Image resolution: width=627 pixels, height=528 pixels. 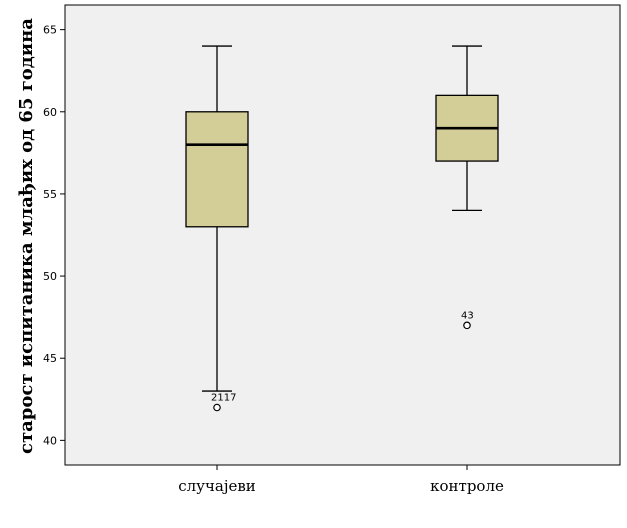 I want to click on box-iqr, so click(x=217, y=169).